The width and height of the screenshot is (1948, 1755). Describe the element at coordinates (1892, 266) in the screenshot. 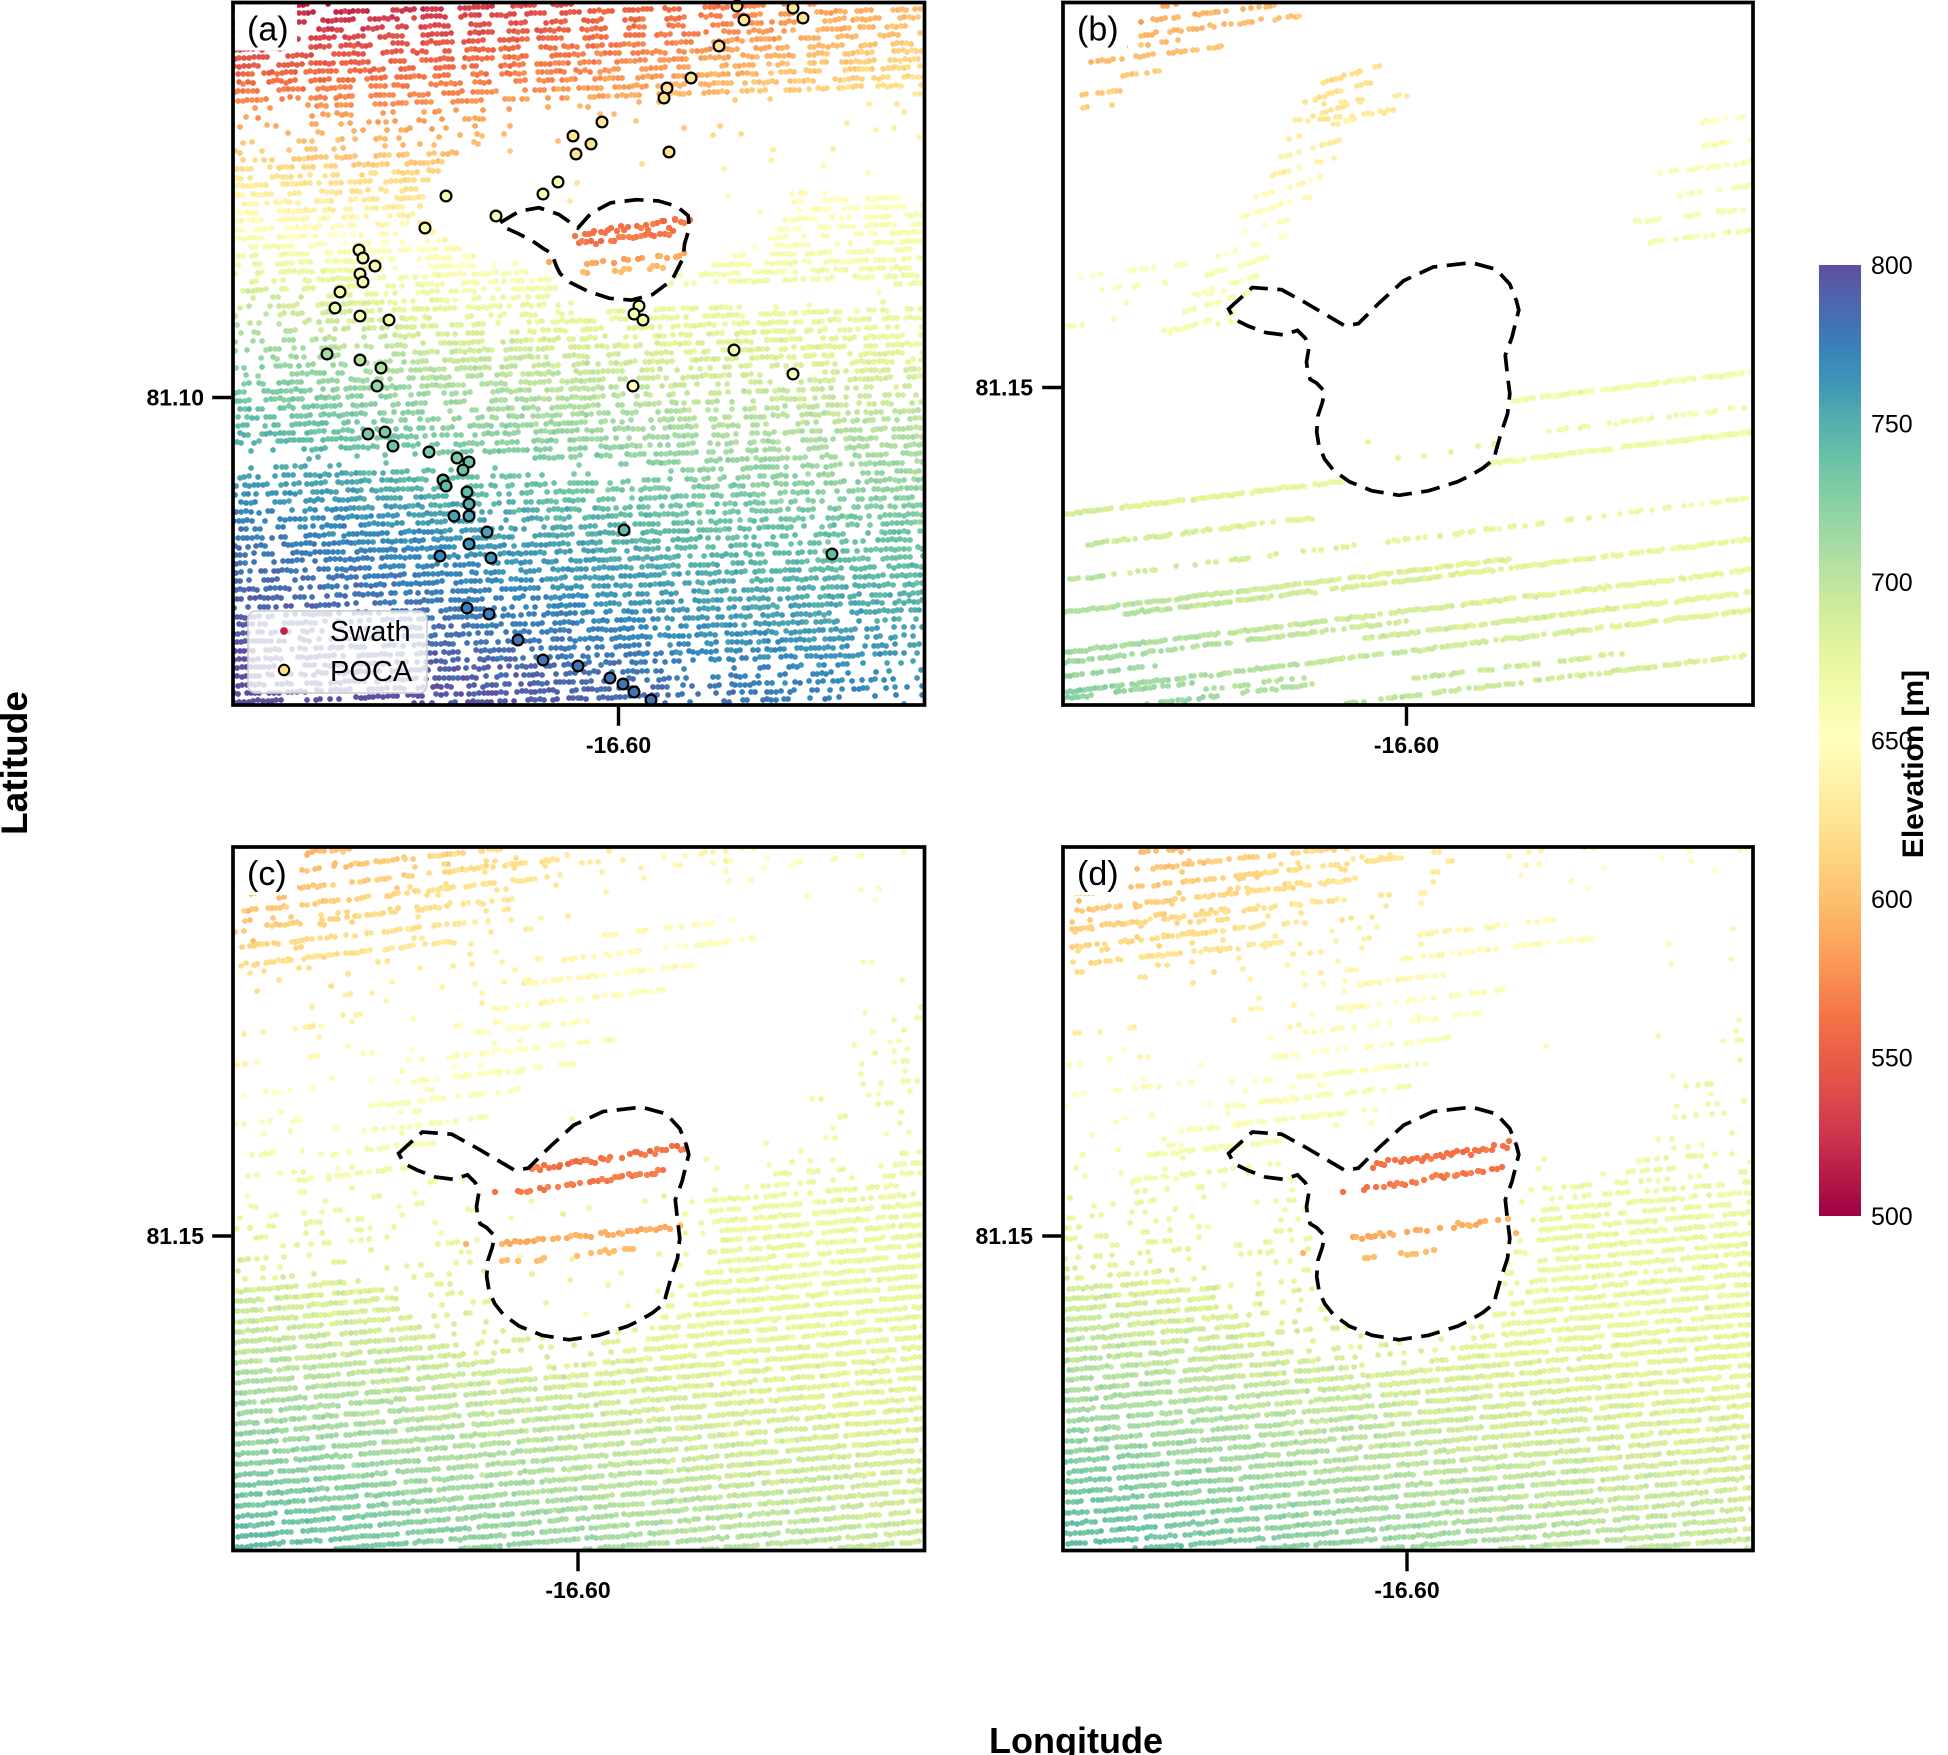

I see `svg-text: 800` at that location.